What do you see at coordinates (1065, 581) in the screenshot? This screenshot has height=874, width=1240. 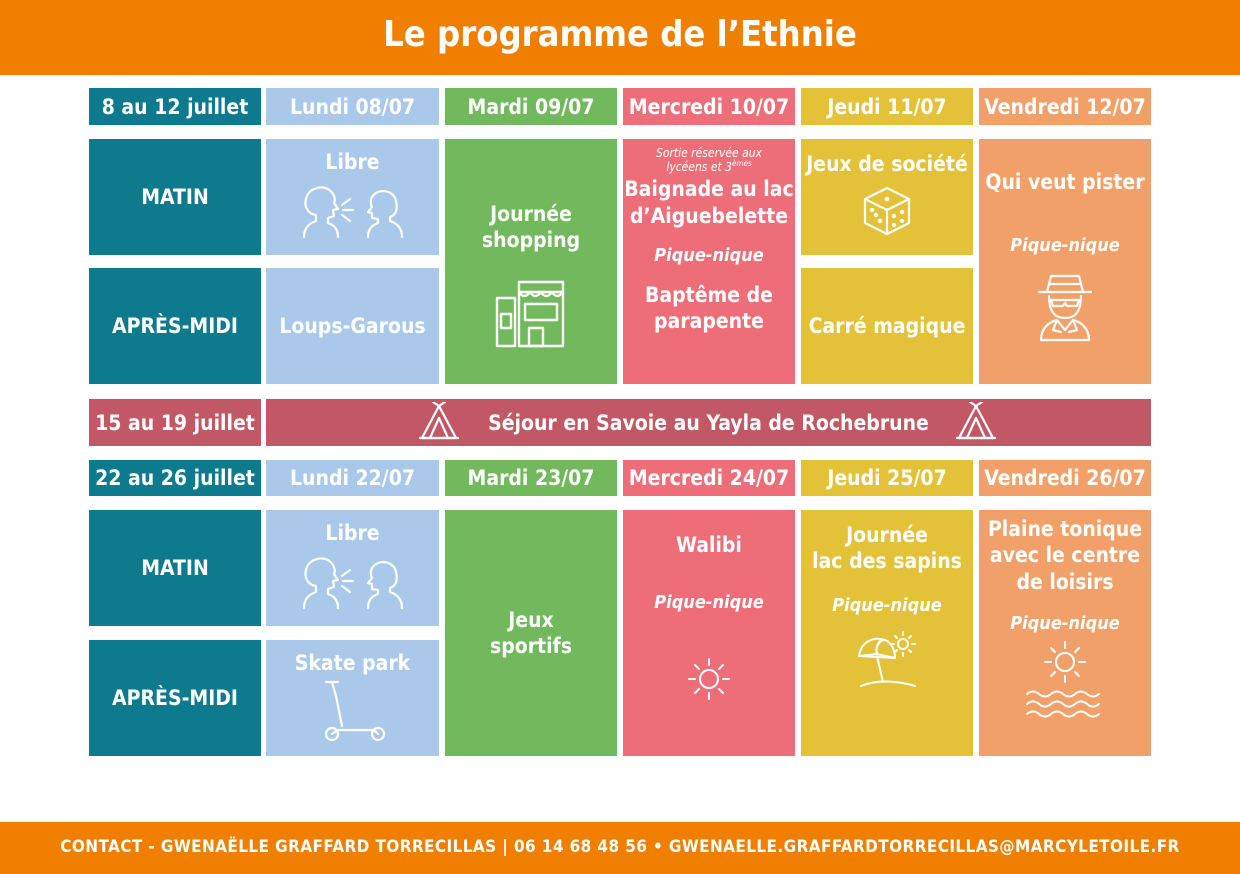 I see `activity-label: de loisirs` at bounding box center [1065, 581].